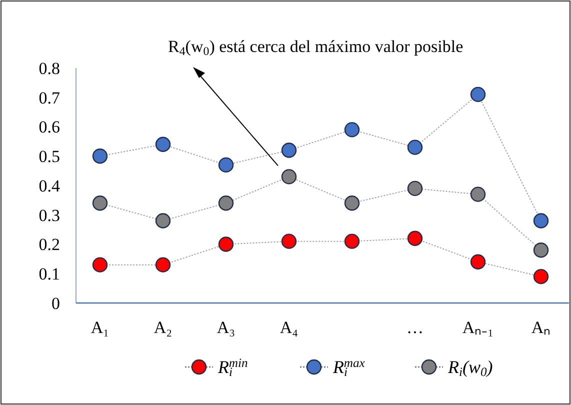 This screenshot has width=571, height=405. Describe the element at coordinates (56, 303) in the screenshot. I see `y-tick-label: 0` at that location.